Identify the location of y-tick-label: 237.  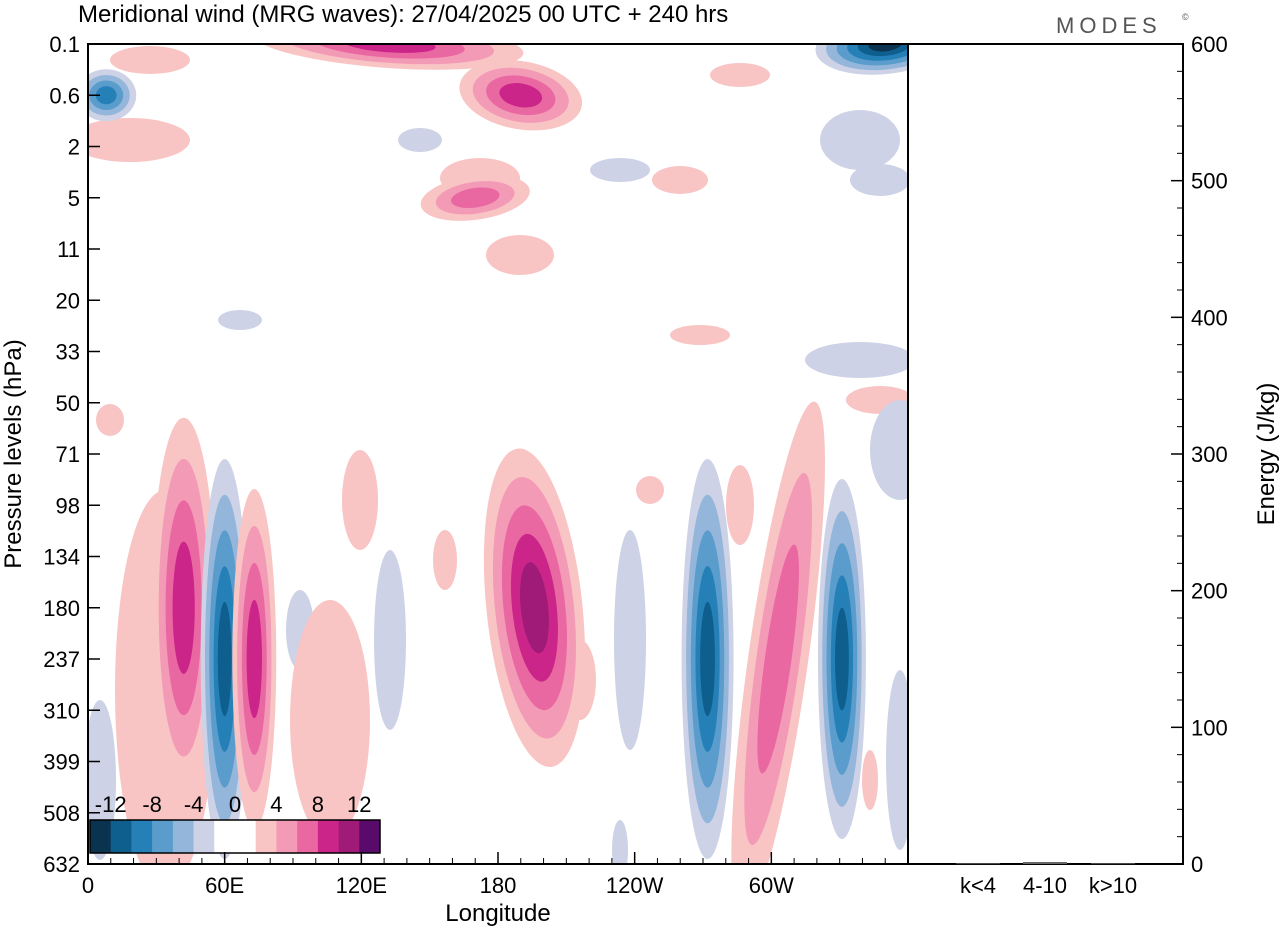
(61, 659).